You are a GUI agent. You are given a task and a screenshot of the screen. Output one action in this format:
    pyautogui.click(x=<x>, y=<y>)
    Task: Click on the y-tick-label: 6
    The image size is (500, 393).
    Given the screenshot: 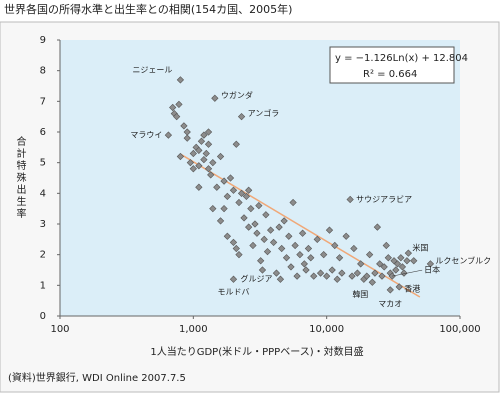 What is the action you would take?
    pyautogui.click(x=43, y=132)
    